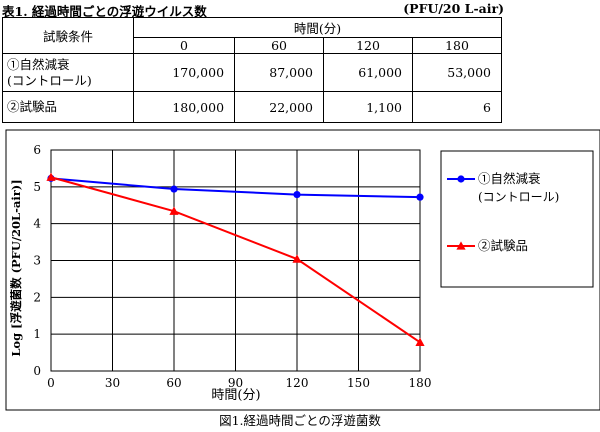 This screenshot has width=600, height=432. Describe the element at coordinates (104, 11) in the screenshot. I see `table-caption: 表1. 経過時間ごとの浮遊ウイルス数` at that location.